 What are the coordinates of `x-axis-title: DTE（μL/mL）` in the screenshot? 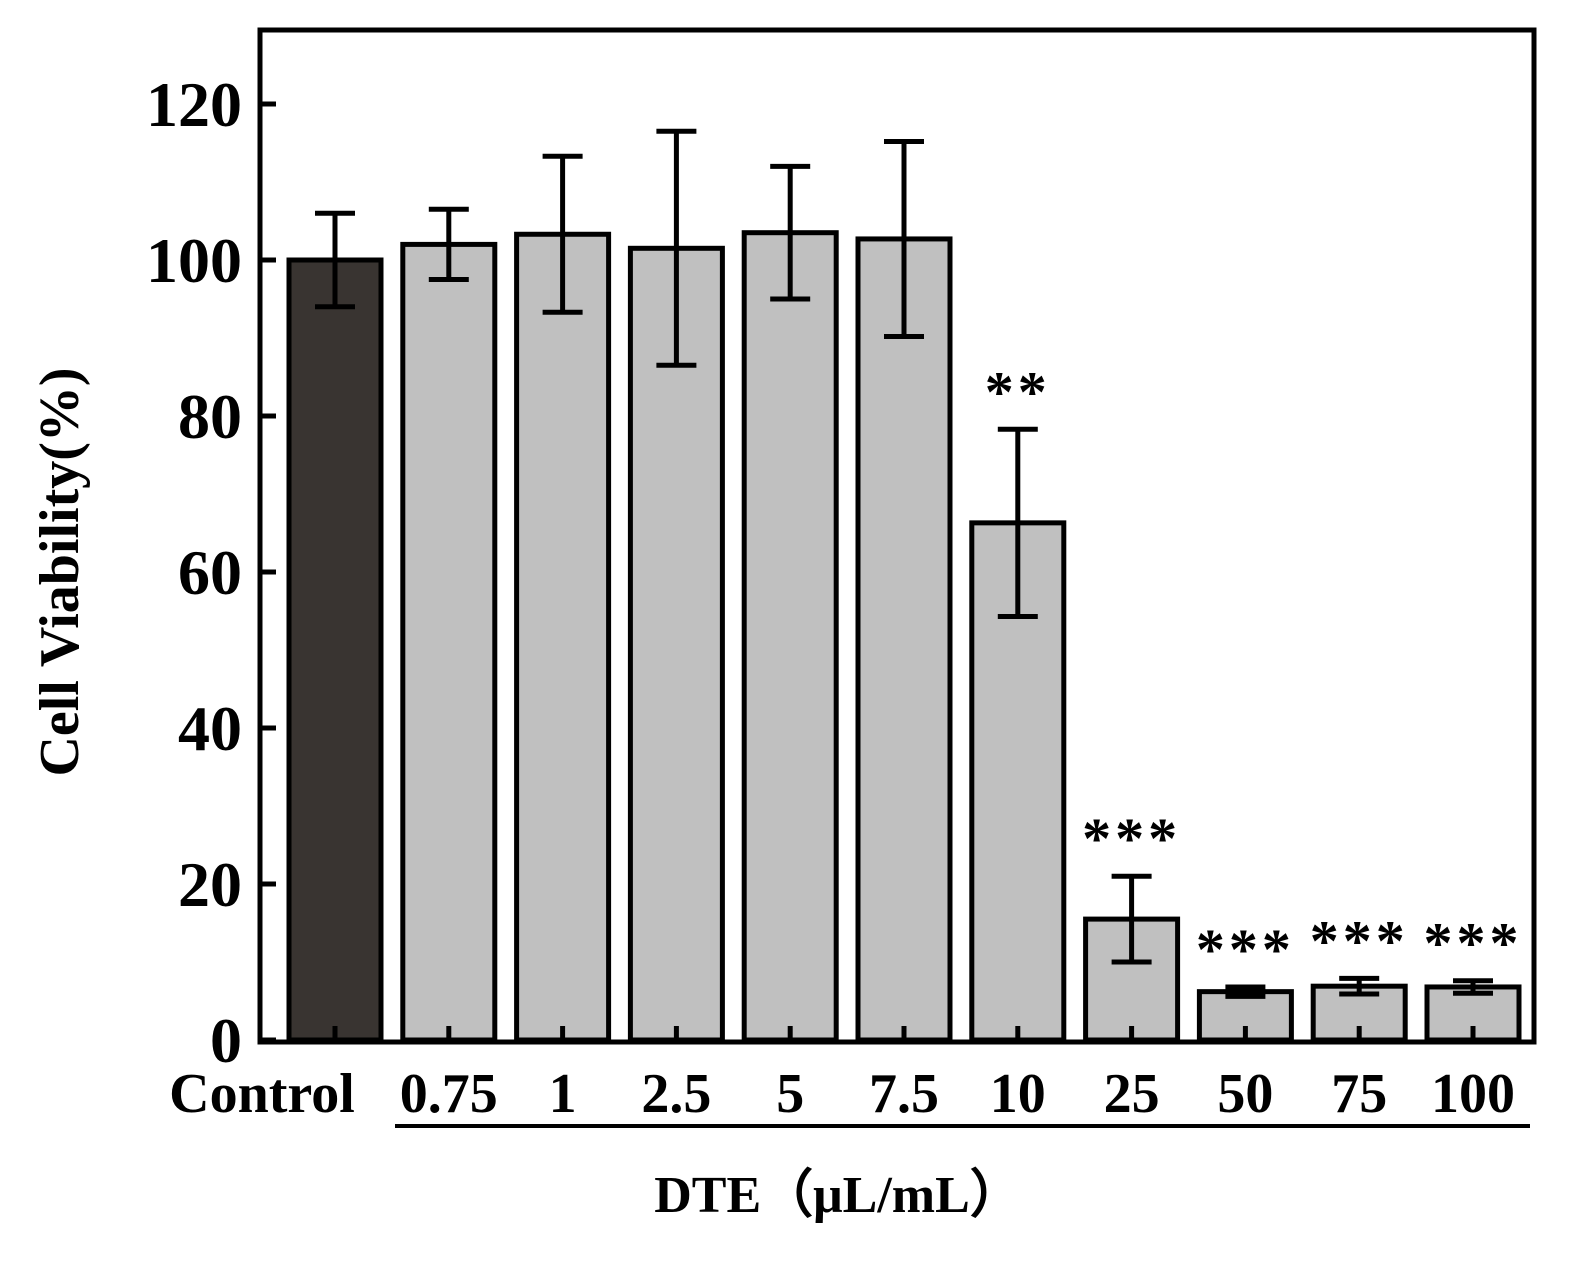 It's located at (838, 1195).